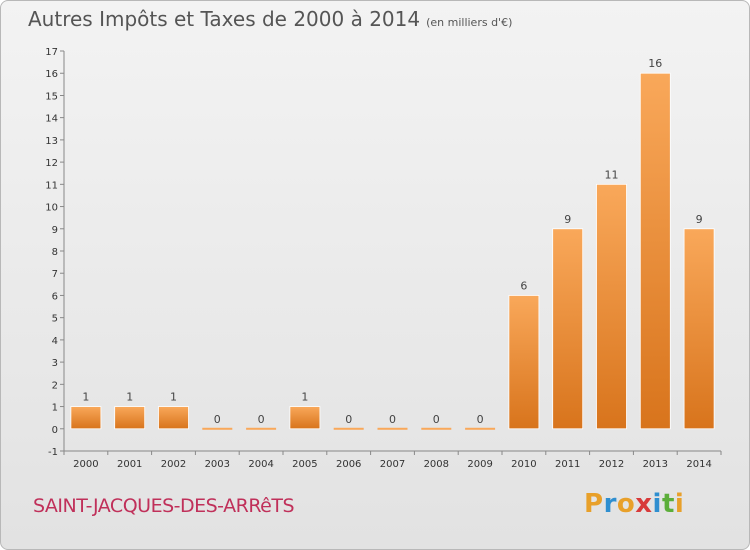  What do you see at coordinates (260, 464) in the screenshot?
I see `x-tick-label: 2004` at bounding box center [260, 464].